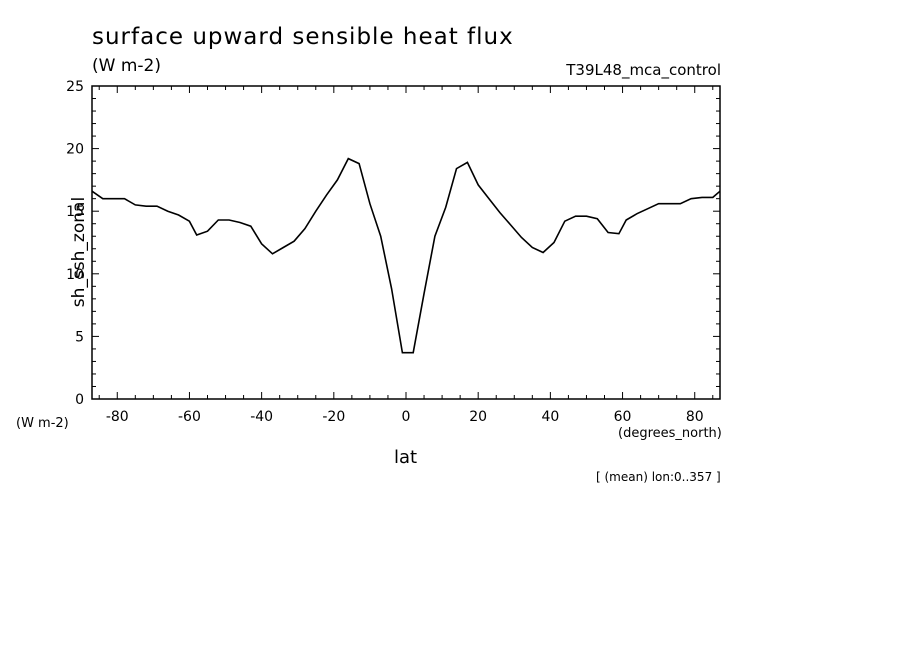  What do you see at coordinates (261, 417) in the screenshot?
I see `x-tick-label: -40` at bounding box center [261, 417].